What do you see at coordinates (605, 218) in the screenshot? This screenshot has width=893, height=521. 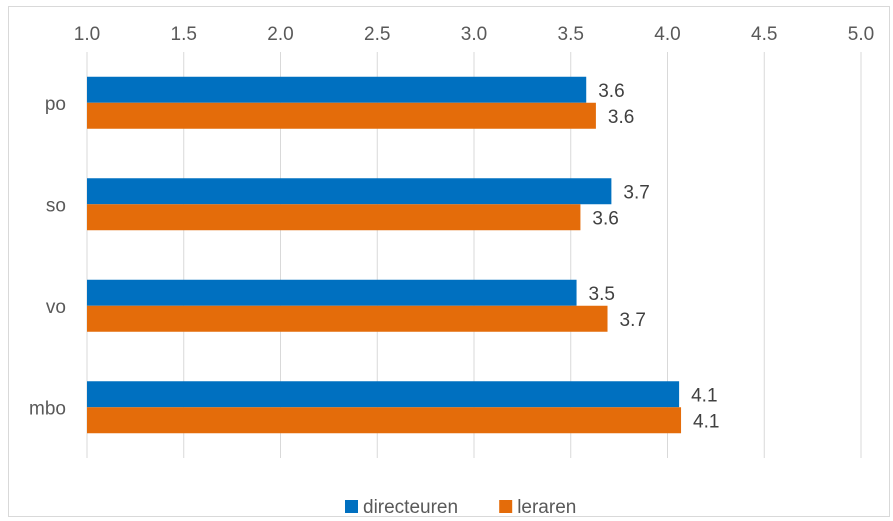 I see `data-label-leraren-so: 3.6` at bounding box center [605, 218].